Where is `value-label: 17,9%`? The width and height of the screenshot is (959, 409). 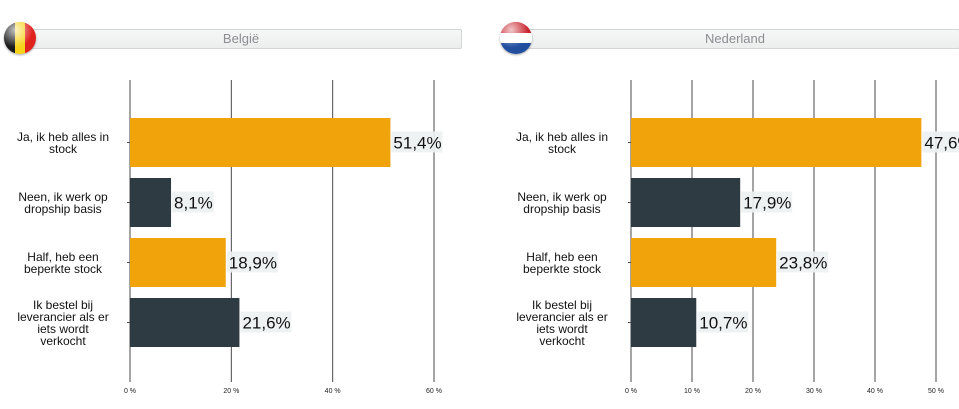 value-label: 17,9% is located at coordinates (767, 203).